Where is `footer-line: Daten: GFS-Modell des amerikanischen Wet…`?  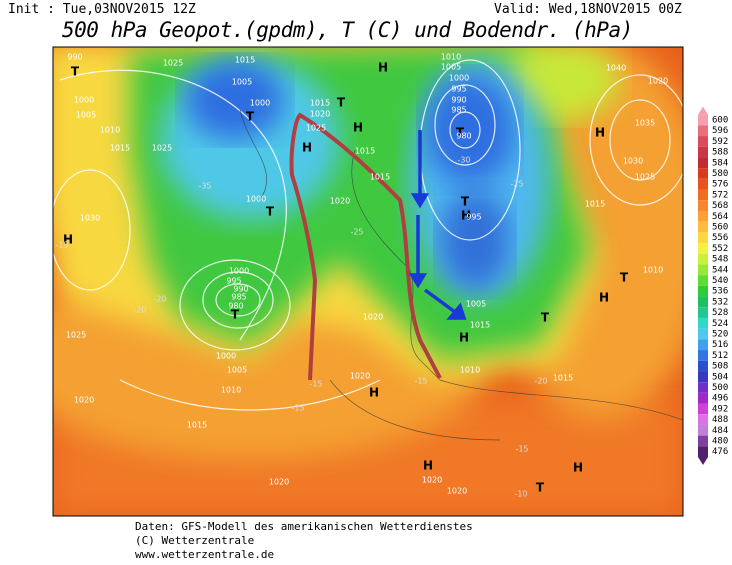
footer-line: Daten: GFS-Modell des amerikanischen Wet… is located at coordinates (304, 526).